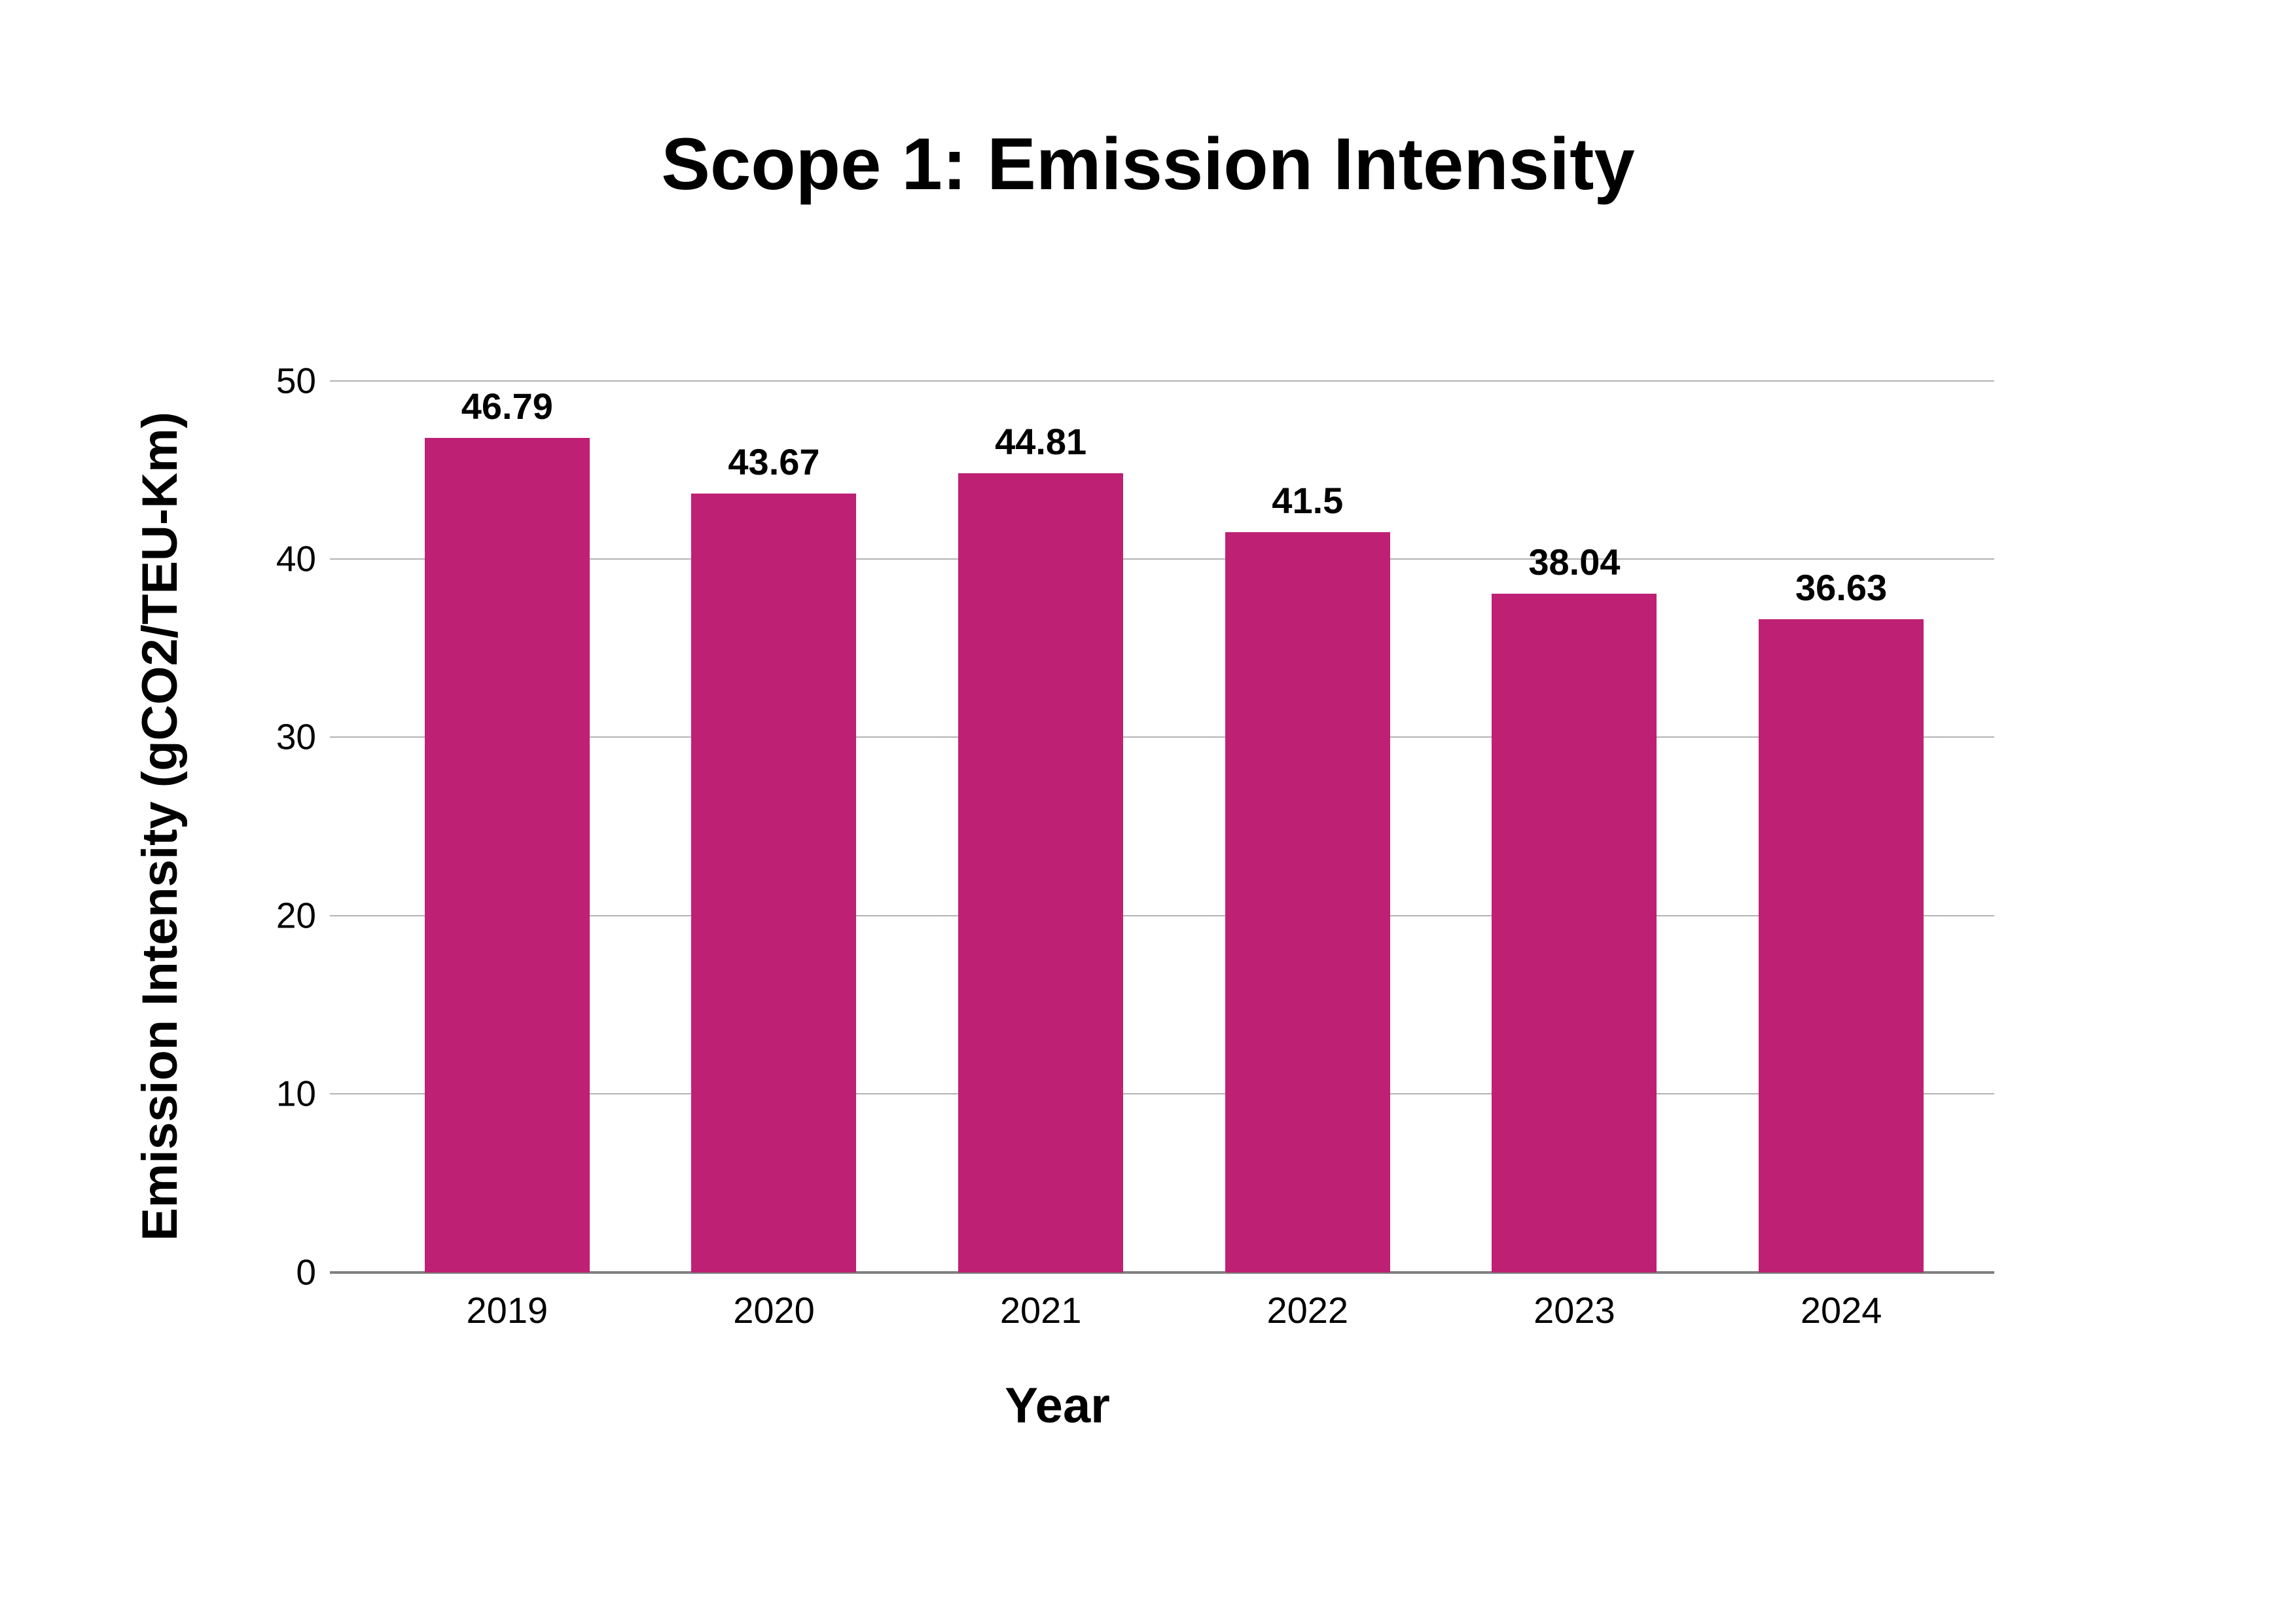 This screenshot has height=1624, width=2296. I want to click on bar-slot-2021: 44.81, so click(1040, 826).